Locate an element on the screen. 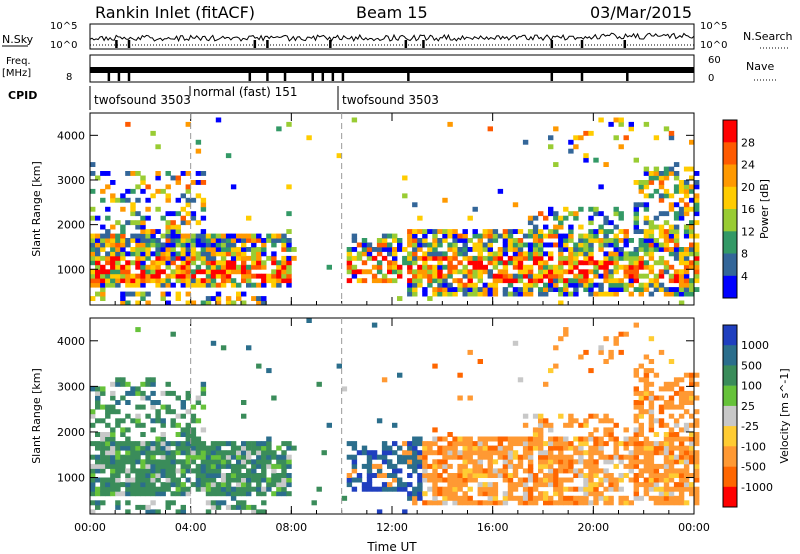 This screenshot has width=800, height=554. freq-mark is located at coordinates (250, 74).